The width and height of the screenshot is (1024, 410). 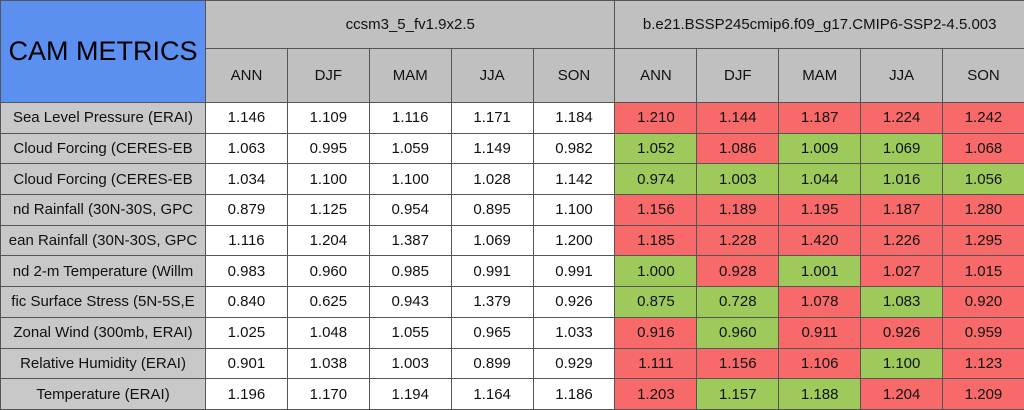 I want to click on row-label: Zonal Wind (300mb, ERAI), so click(x=103, y=332).